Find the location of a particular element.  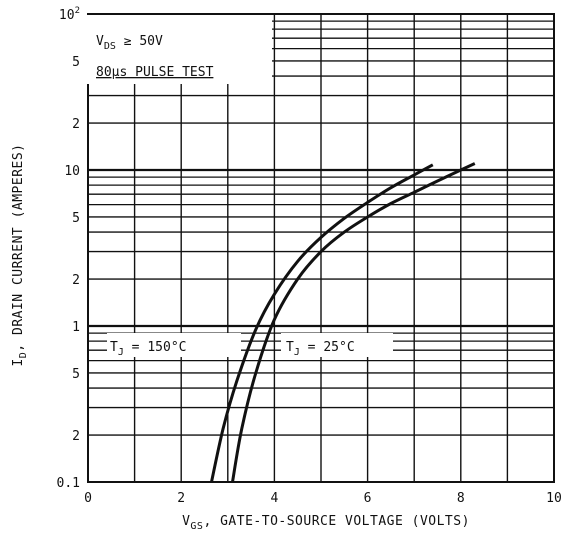

conditions-box is located at coordinates (179, 49).